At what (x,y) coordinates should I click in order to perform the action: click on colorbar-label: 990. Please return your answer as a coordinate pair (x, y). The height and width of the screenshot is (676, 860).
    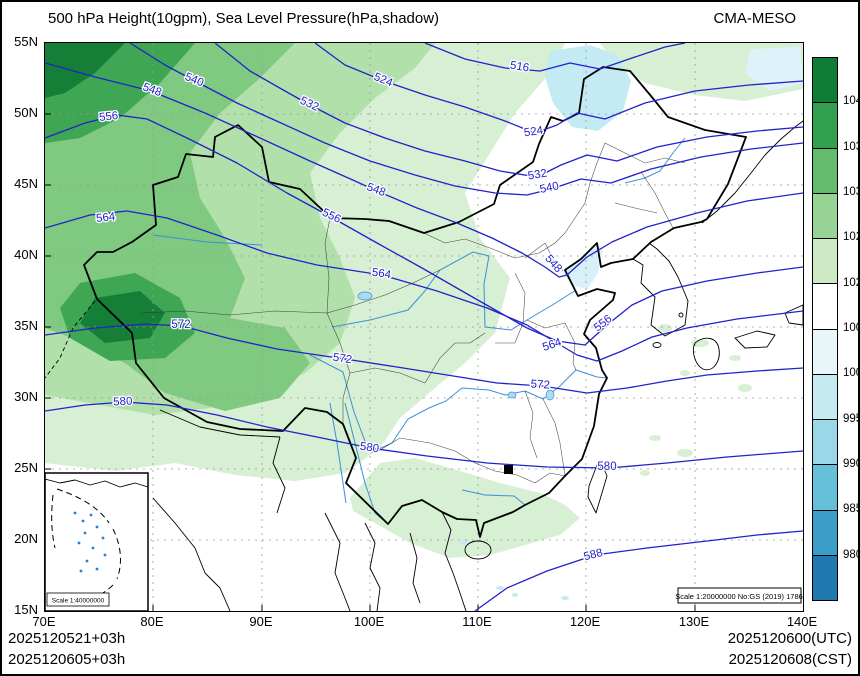
    Looking at the image, I should click on (850, 464).